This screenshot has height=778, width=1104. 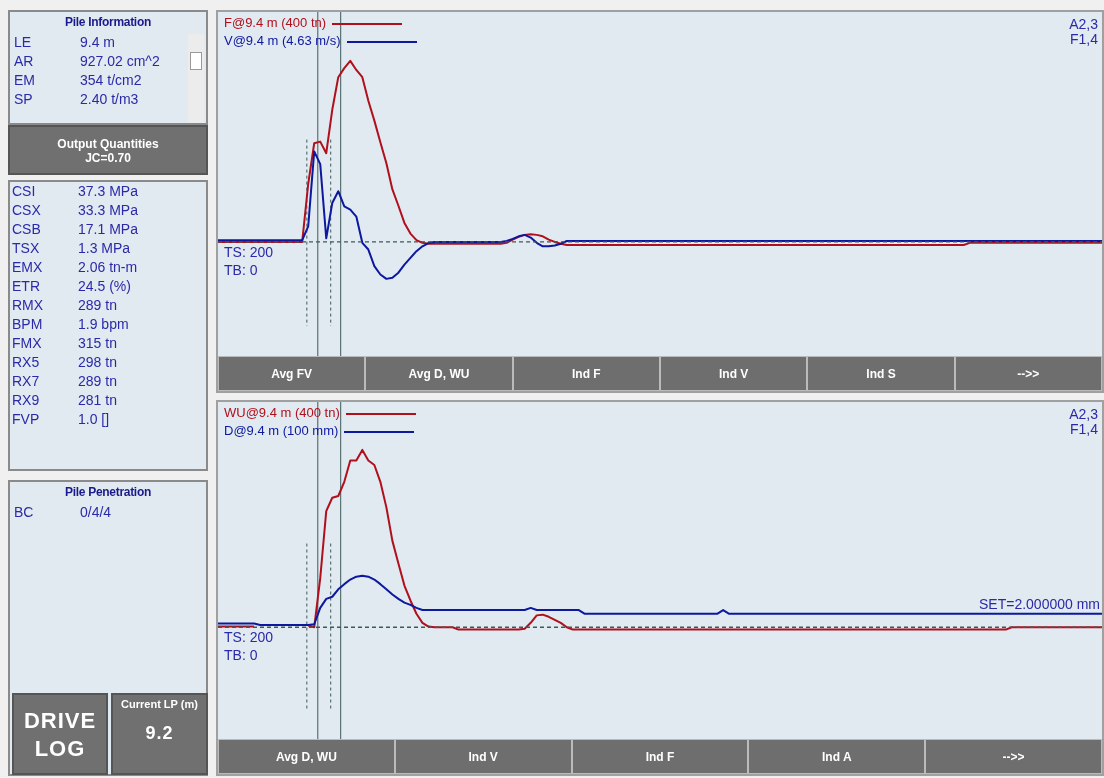 I want to click on text: Ind A, so click(x=837, y=756).